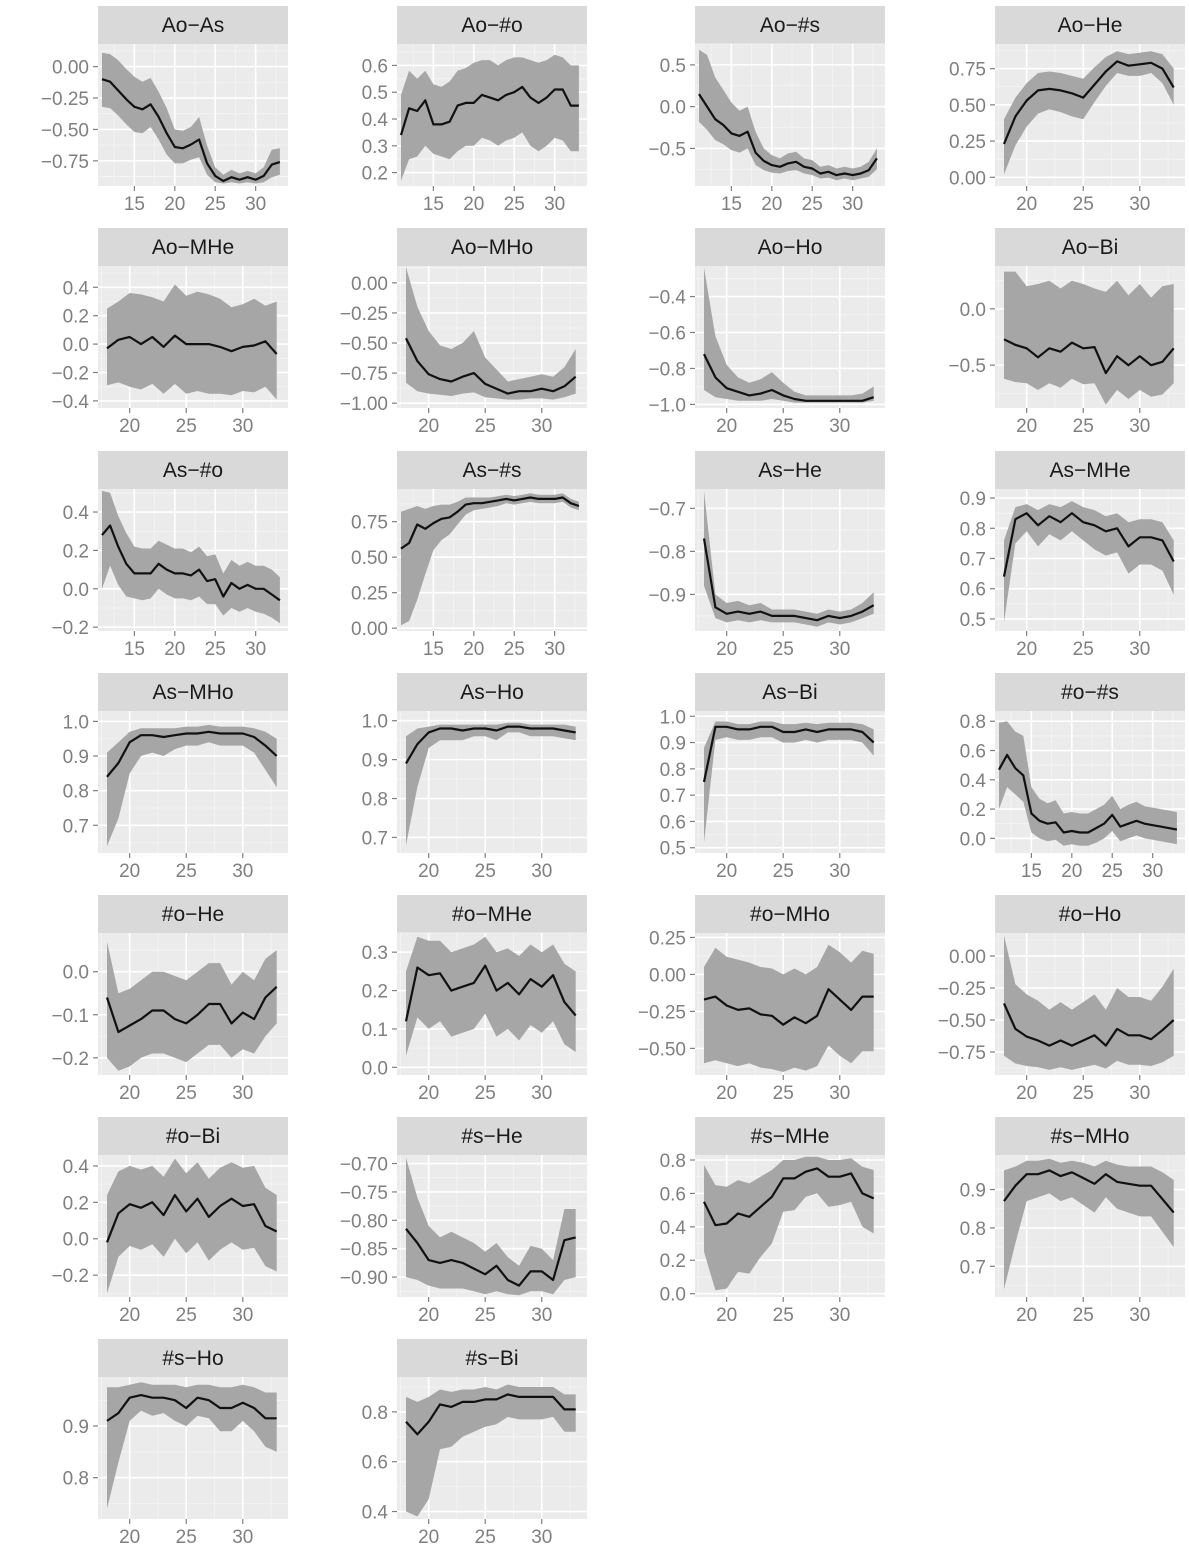 The width and height of the screenshot is (1189, 1551). What do you see at coordinates (1061, 999) in the screenshot?
I see `facet-panel: #o−Ho 20 25 30 0.00 −0.25 −0.50 −0.75` at bounding box center [1061, 999].